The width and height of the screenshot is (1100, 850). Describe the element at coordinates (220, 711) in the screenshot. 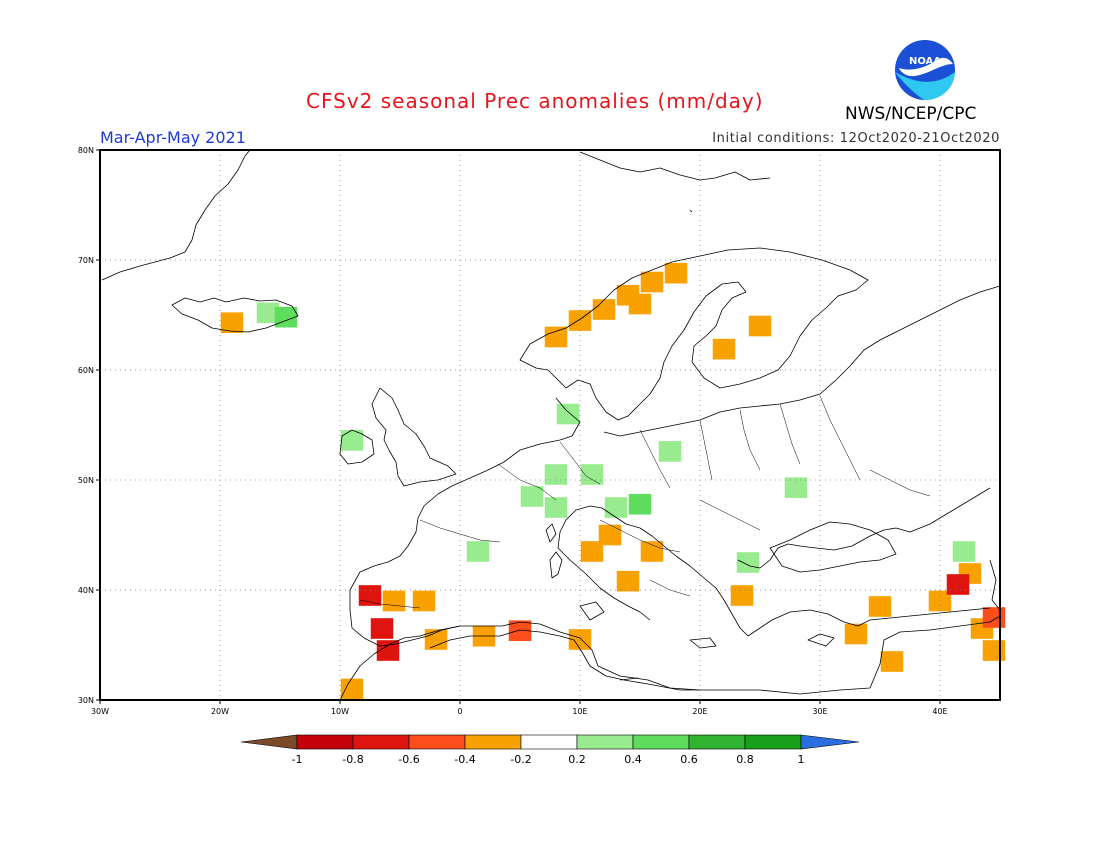

I see `lon-tick-label: 20W` at that location.